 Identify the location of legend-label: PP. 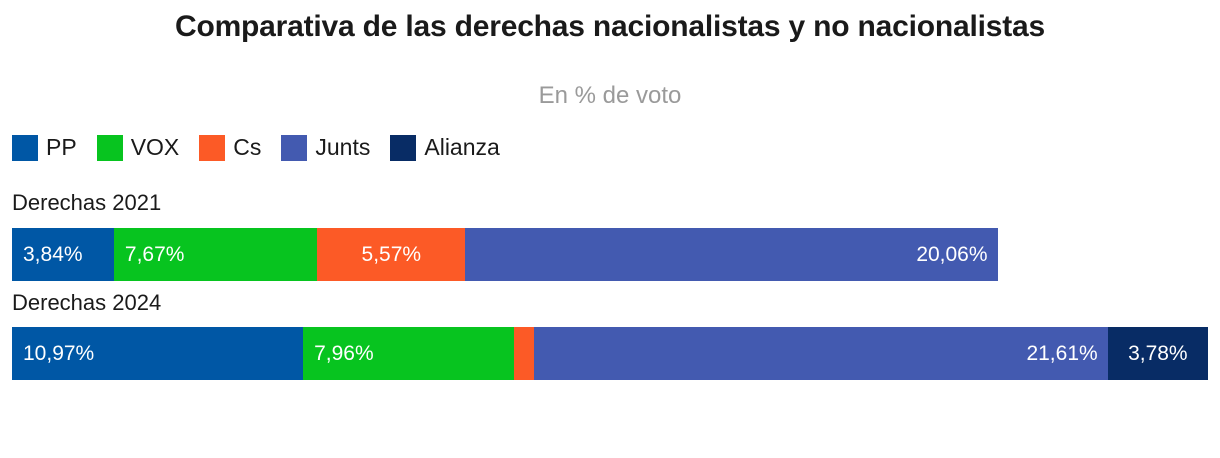
(61, 147).